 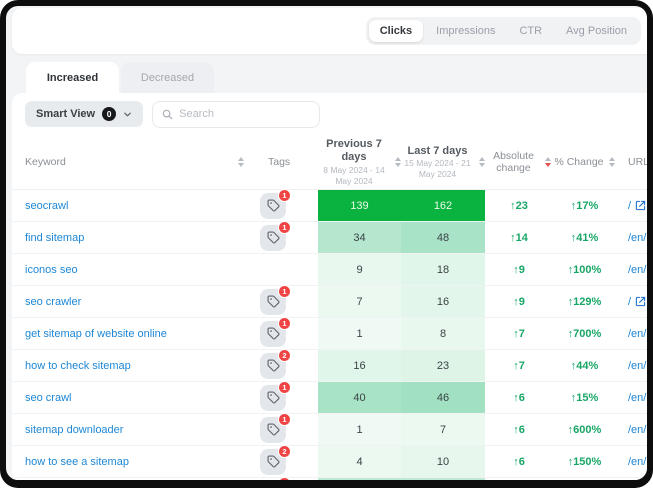 I want to click on table-row: iconos seo 9 18 ↑9 ↑100% /en/, so click(x=329, y=270).